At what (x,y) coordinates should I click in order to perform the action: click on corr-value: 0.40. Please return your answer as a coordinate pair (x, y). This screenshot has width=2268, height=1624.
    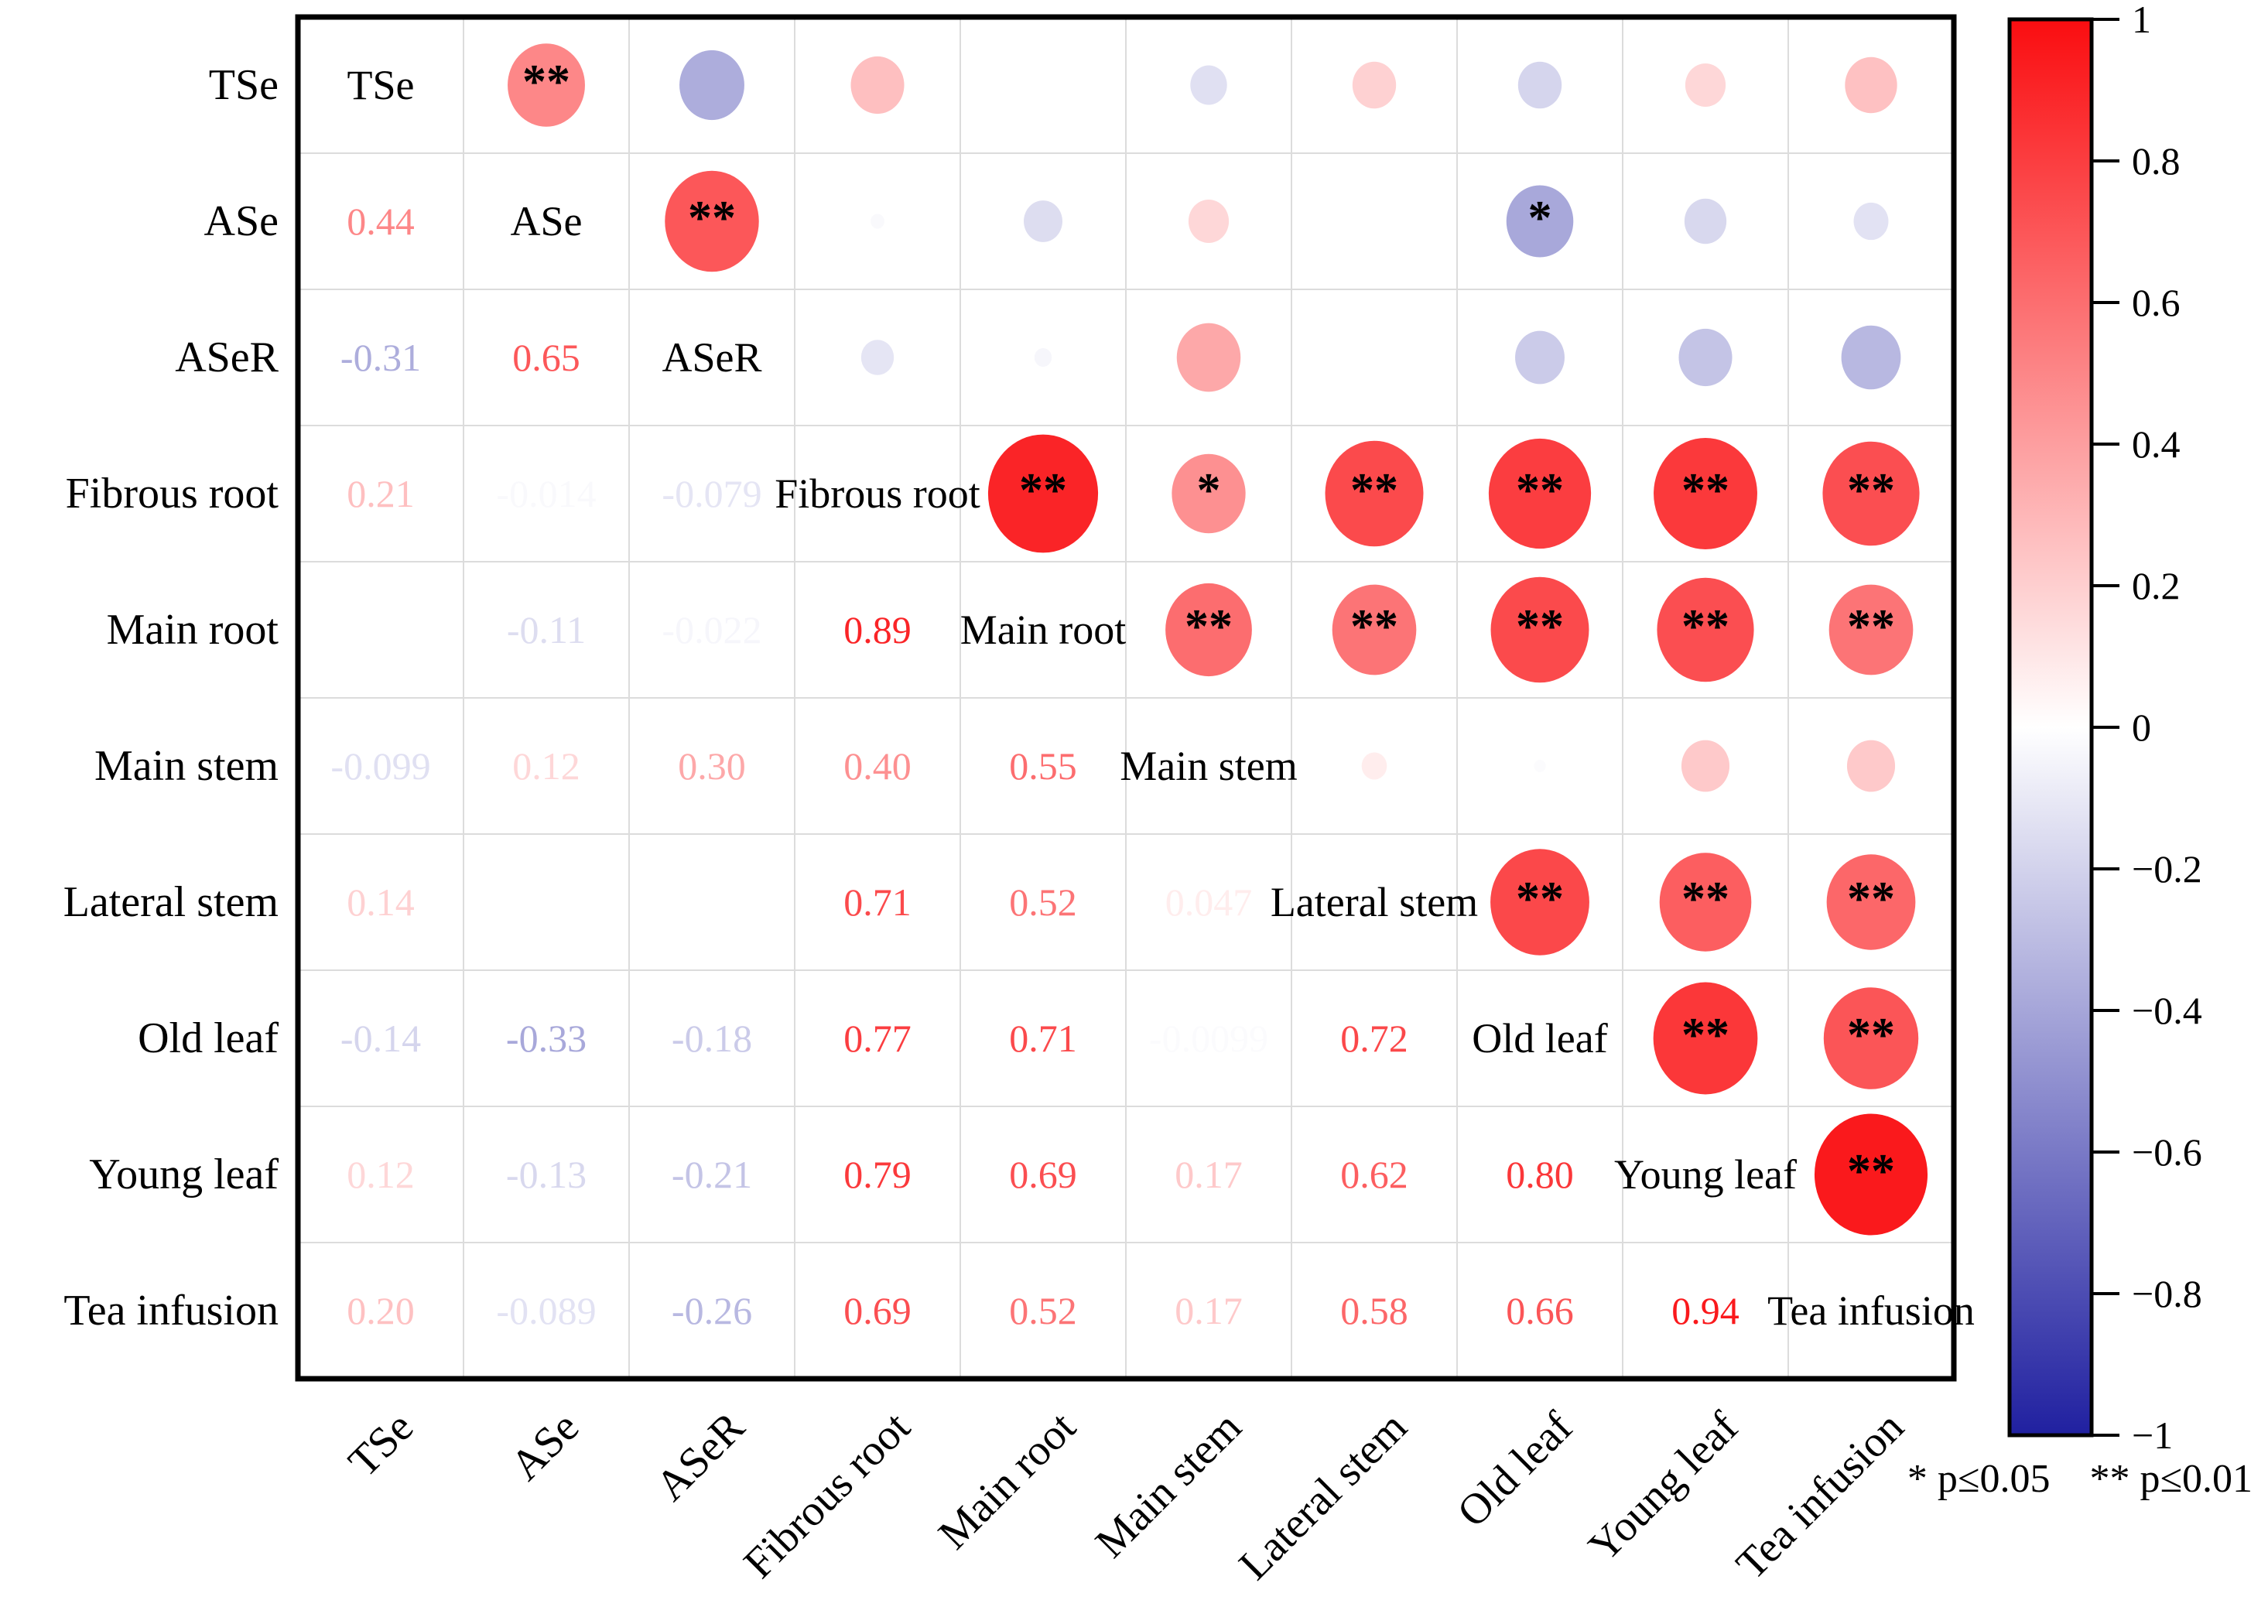
    Looking at the image, I should click on (877, 766).